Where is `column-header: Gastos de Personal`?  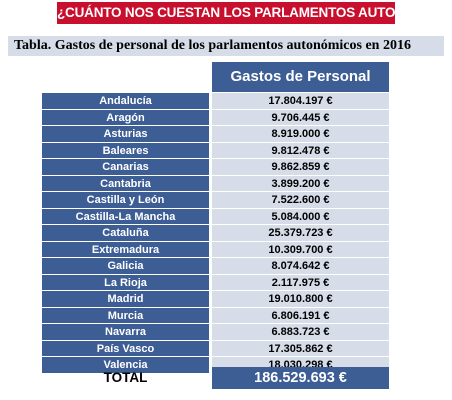
column-header: Gastos de Personal is located at coordinates (300, 77).